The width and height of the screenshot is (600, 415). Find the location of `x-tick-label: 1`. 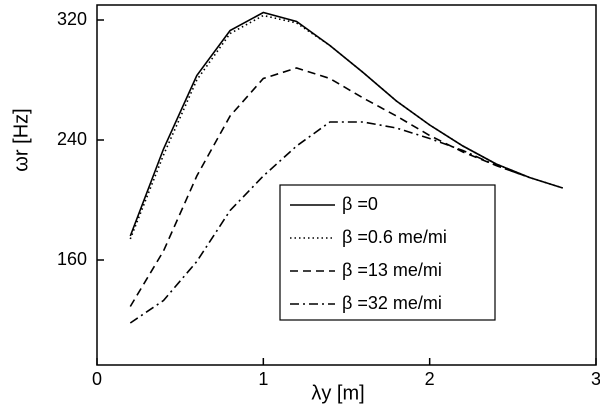

x-tick-label: 1 is located at coordinates (263, 379).